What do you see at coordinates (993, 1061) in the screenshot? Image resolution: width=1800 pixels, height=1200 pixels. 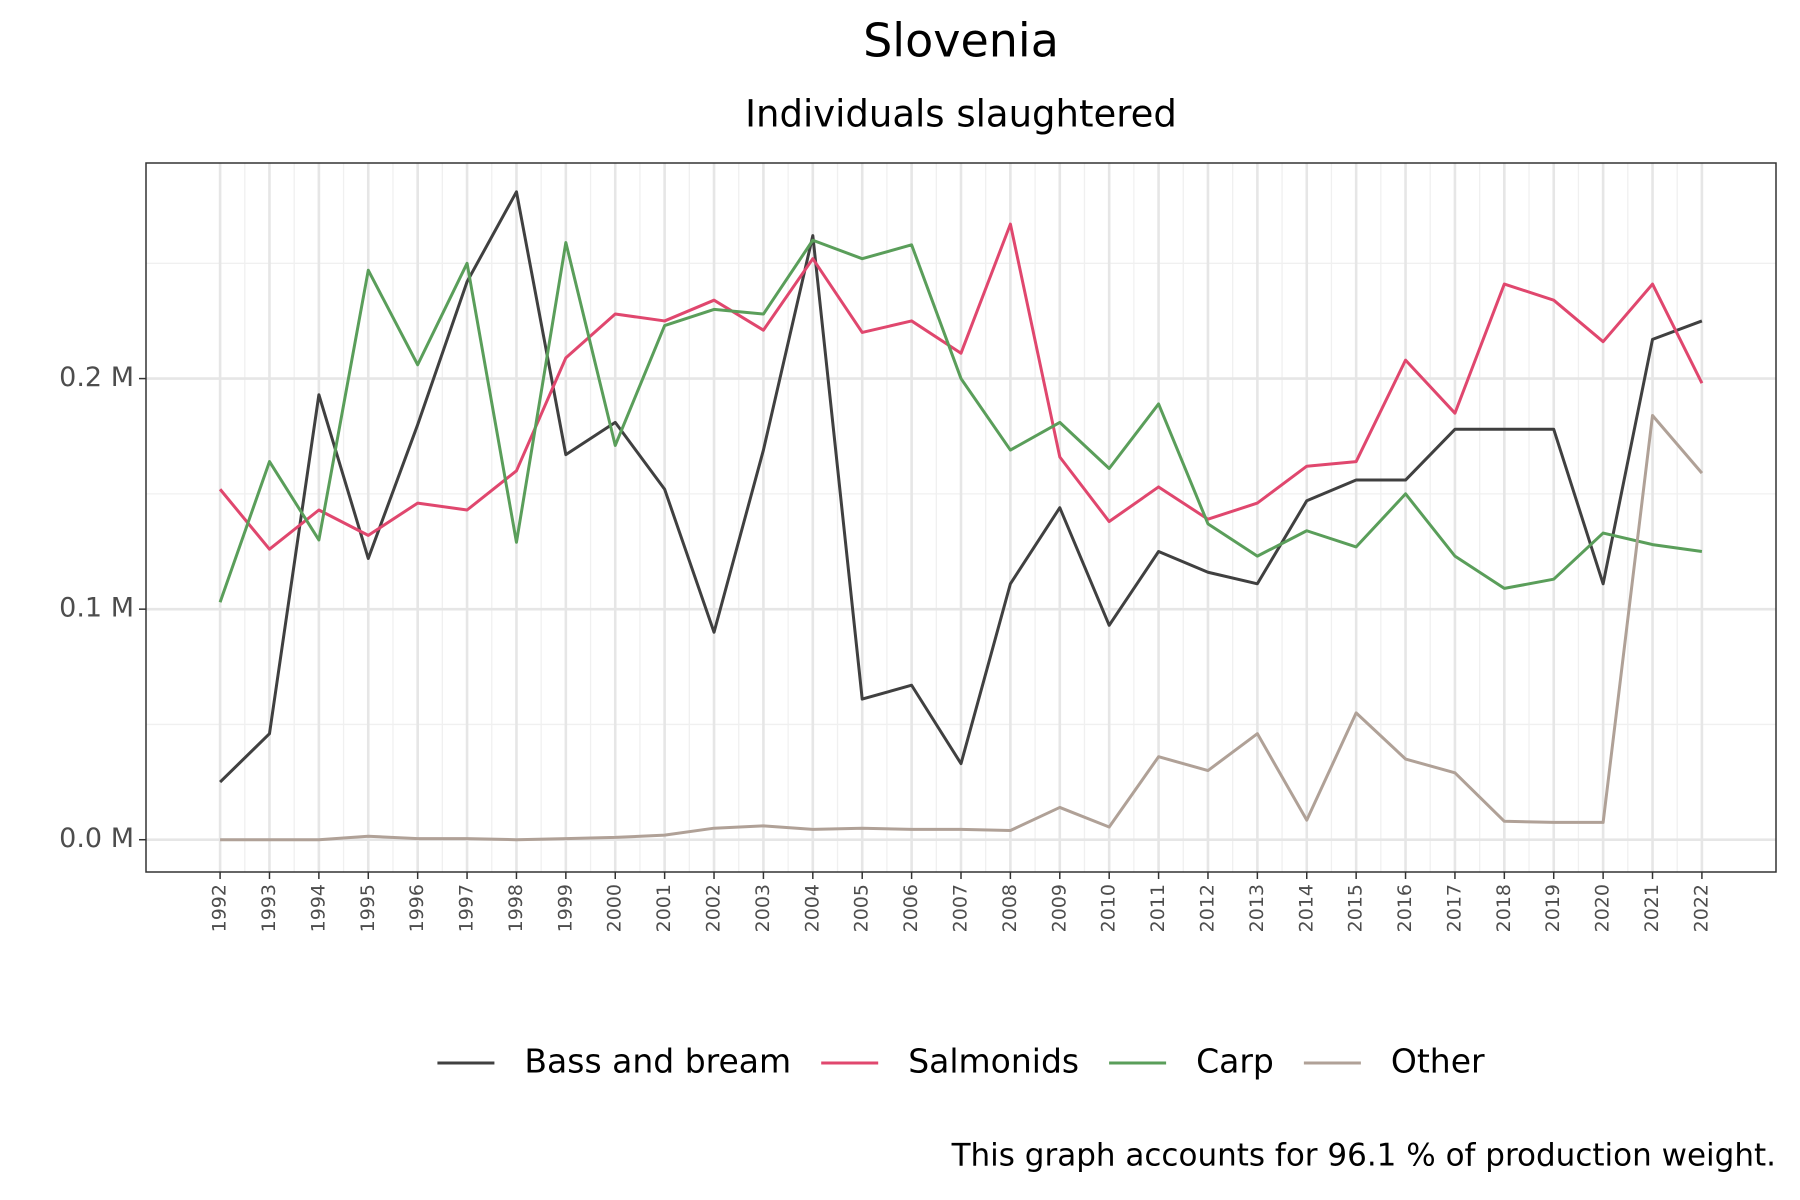 I see `legend-label: Salmonids` at bounding box center [993, 1061].